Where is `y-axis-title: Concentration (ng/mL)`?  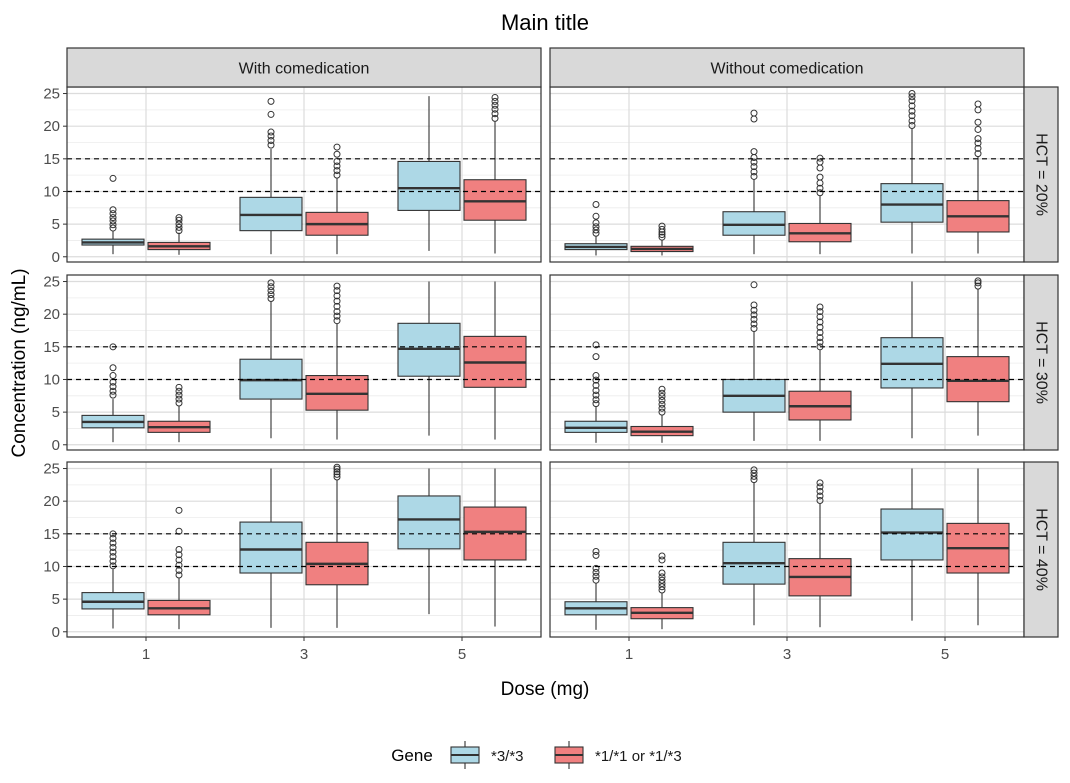
y-axis-title: Concentration (ng/mL) is located at coordinates (19, 362).